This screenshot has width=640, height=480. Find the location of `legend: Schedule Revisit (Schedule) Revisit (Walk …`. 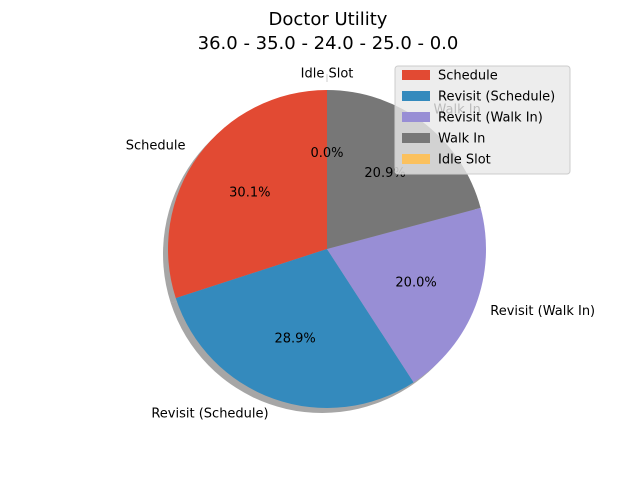

legend: Schedule Revisit (Schedule) Revisit (Walk … is located at coordinates (482, 120).